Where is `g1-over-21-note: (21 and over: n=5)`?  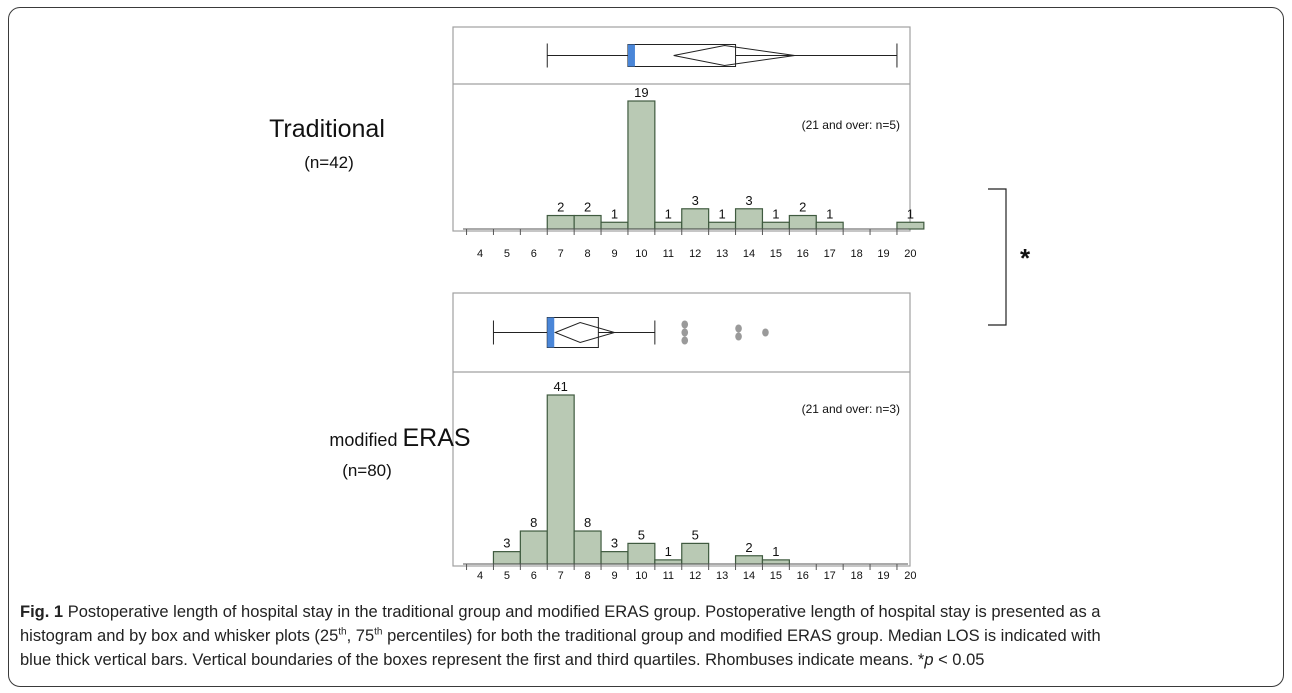
g1-over-21-note: (21 and over: n=5) is located at coordinates (851, 125).